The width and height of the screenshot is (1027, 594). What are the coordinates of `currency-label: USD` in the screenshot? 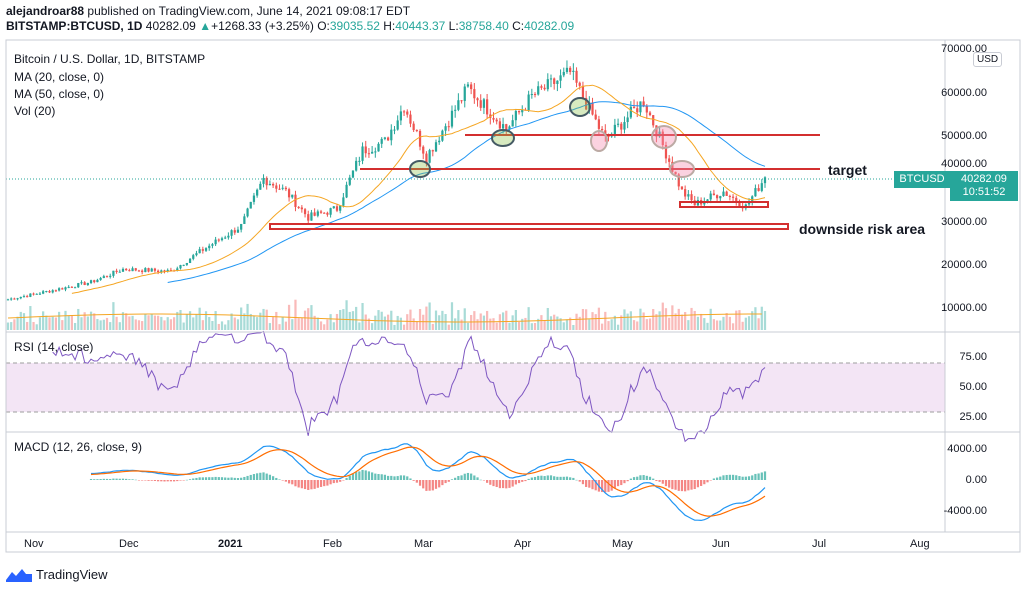 It's located at (988, 59).